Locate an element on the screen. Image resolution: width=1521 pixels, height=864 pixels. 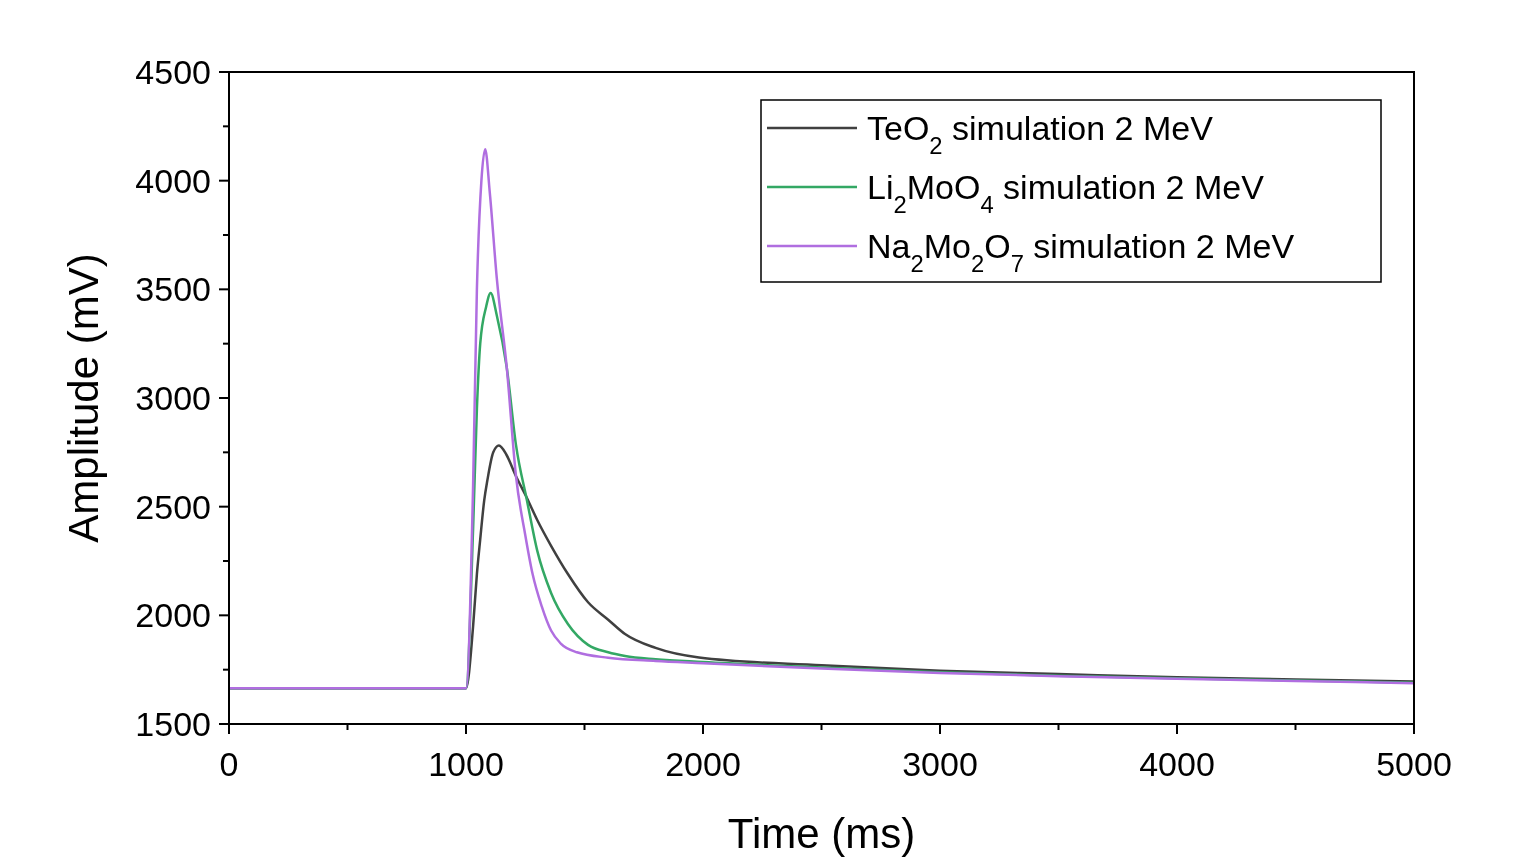
x-tick-label: 2000 is located at coordinates (703, 764).